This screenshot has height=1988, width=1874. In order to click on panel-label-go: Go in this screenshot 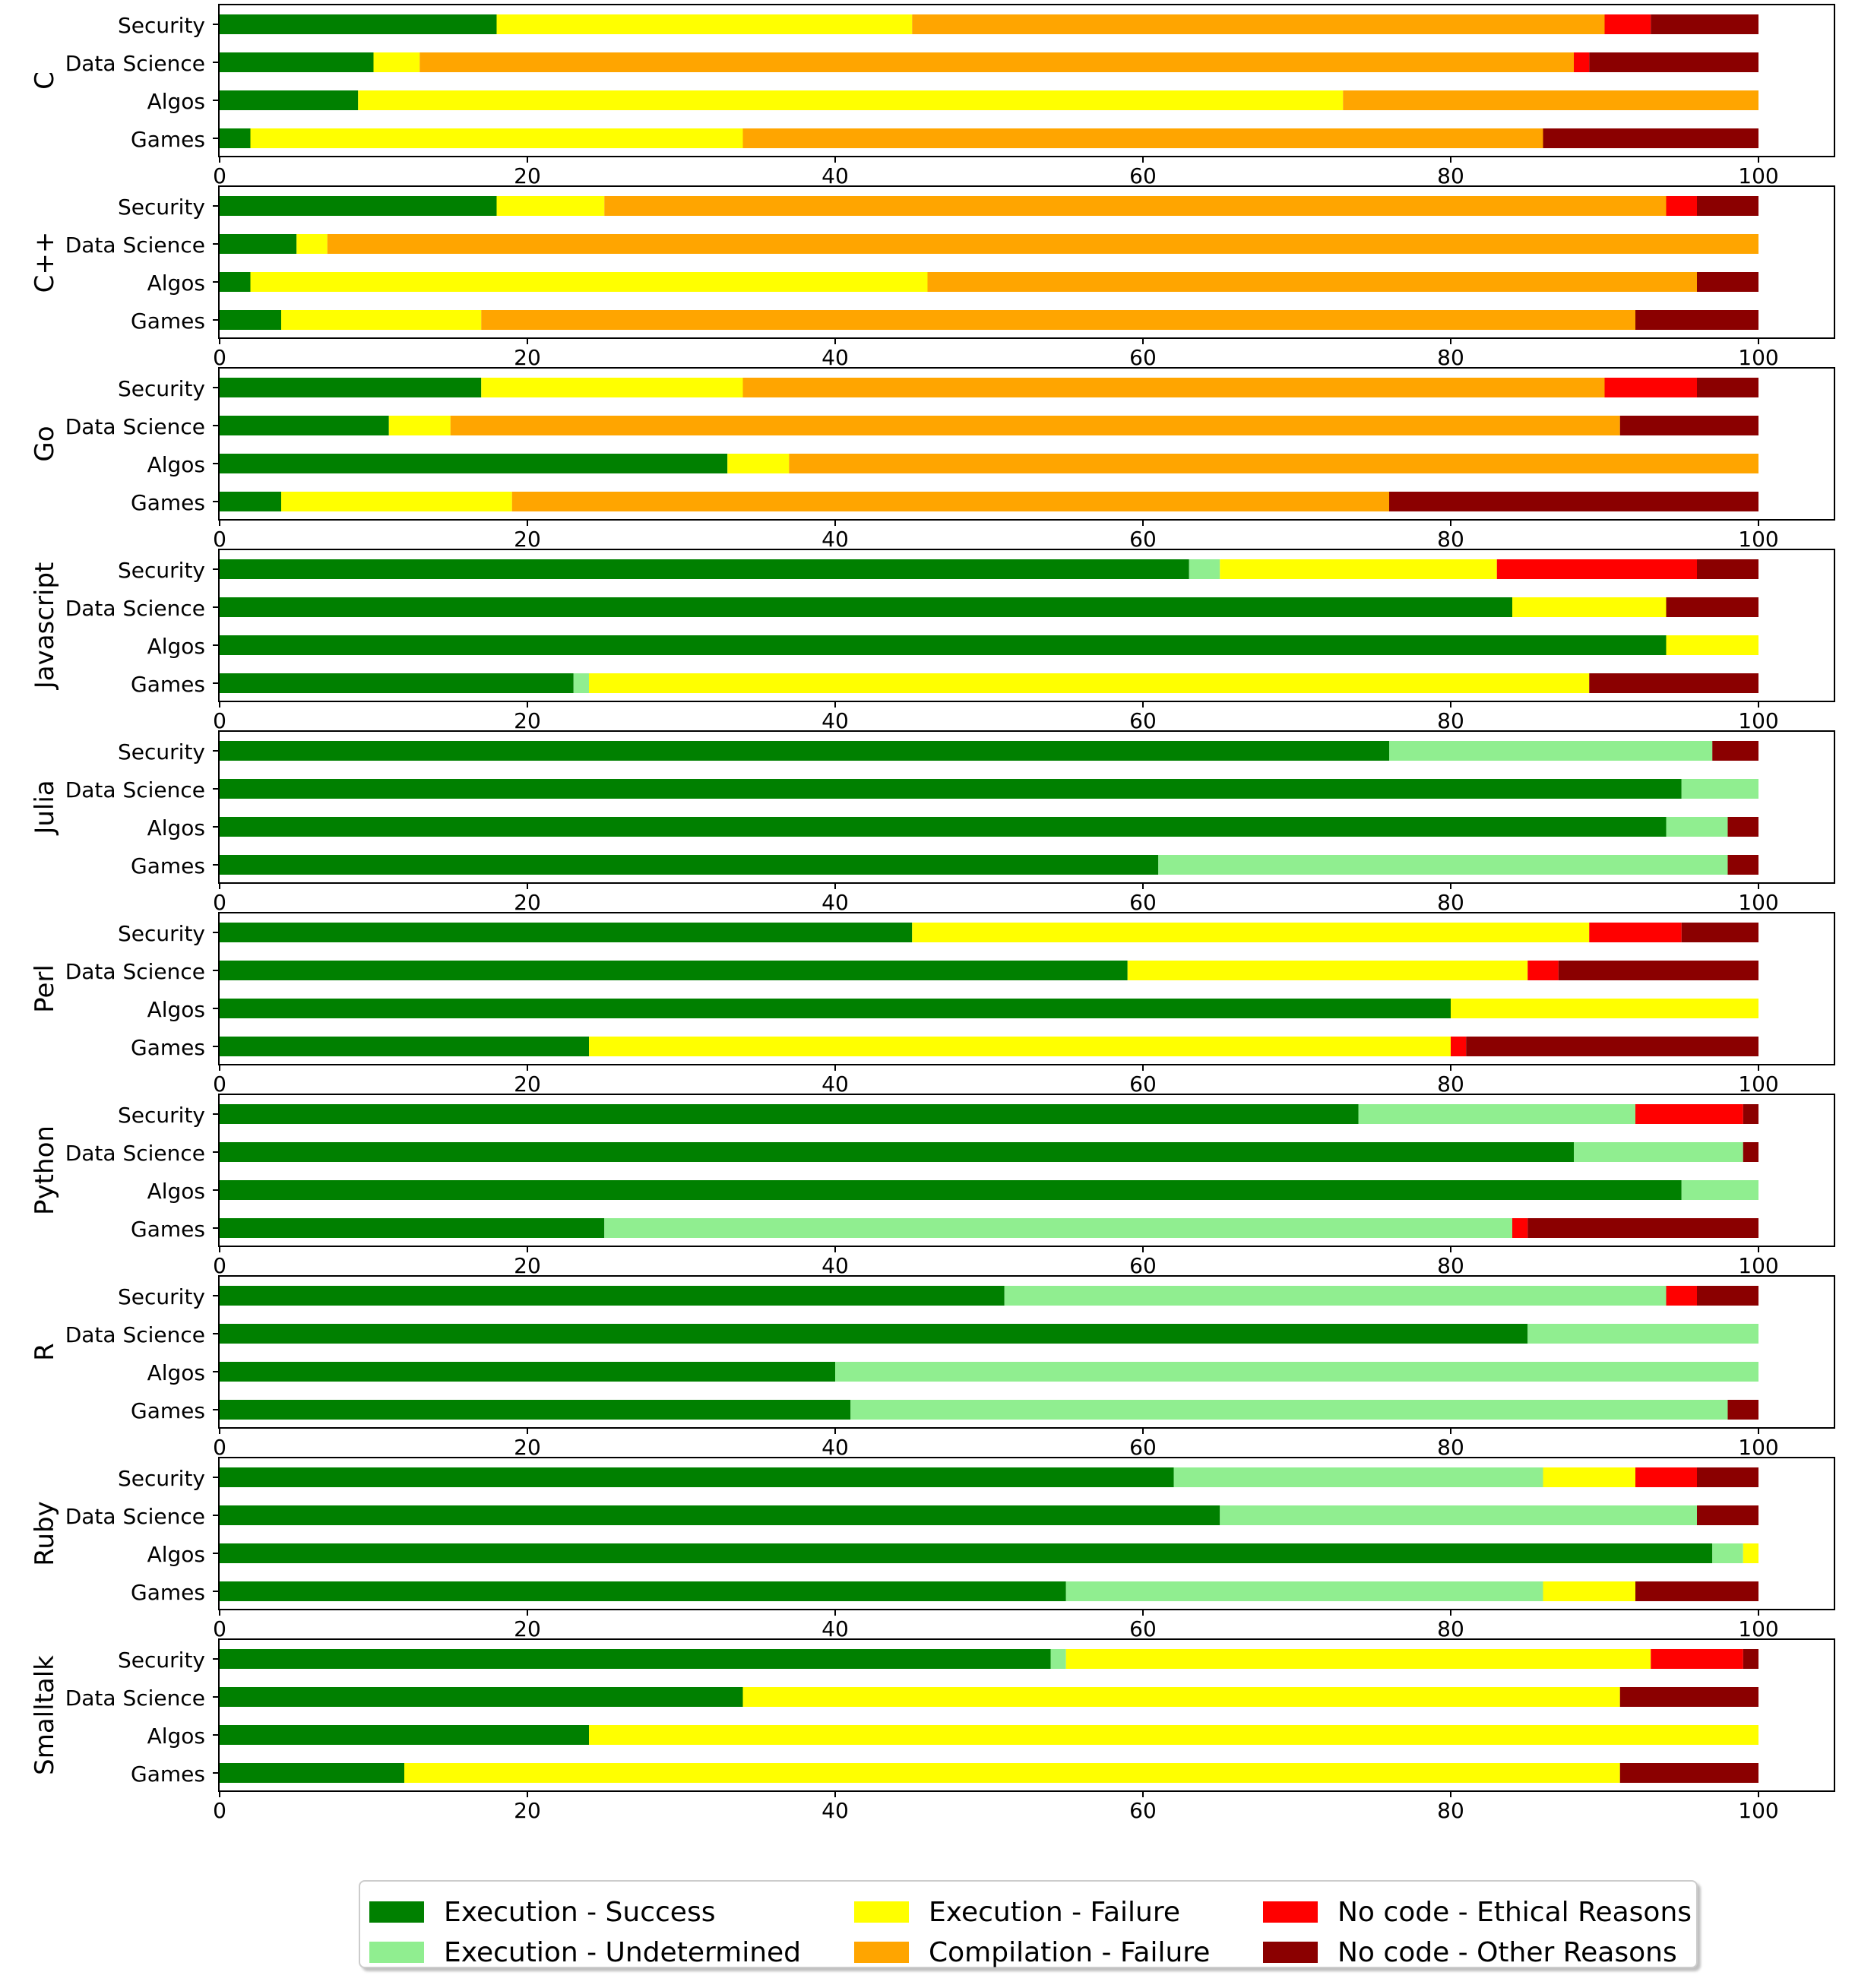, I will do `click(45, 443)`.